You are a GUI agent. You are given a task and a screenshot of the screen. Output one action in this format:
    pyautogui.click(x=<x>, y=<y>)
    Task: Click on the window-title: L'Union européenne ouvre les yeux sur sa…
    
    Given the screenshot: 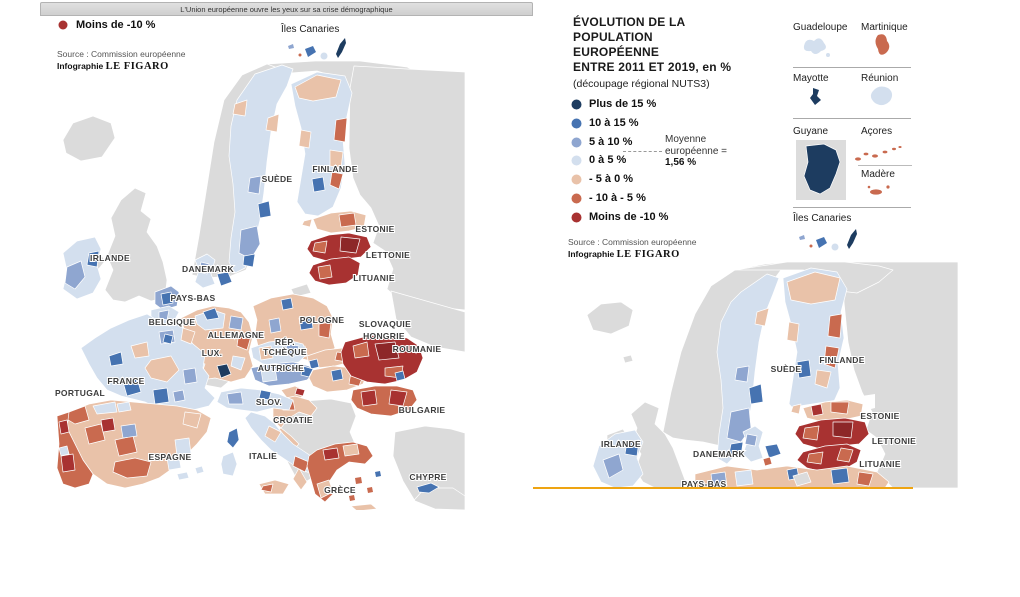 What is the action you would take?
    pyautogui.click(x=286, y=9)
    